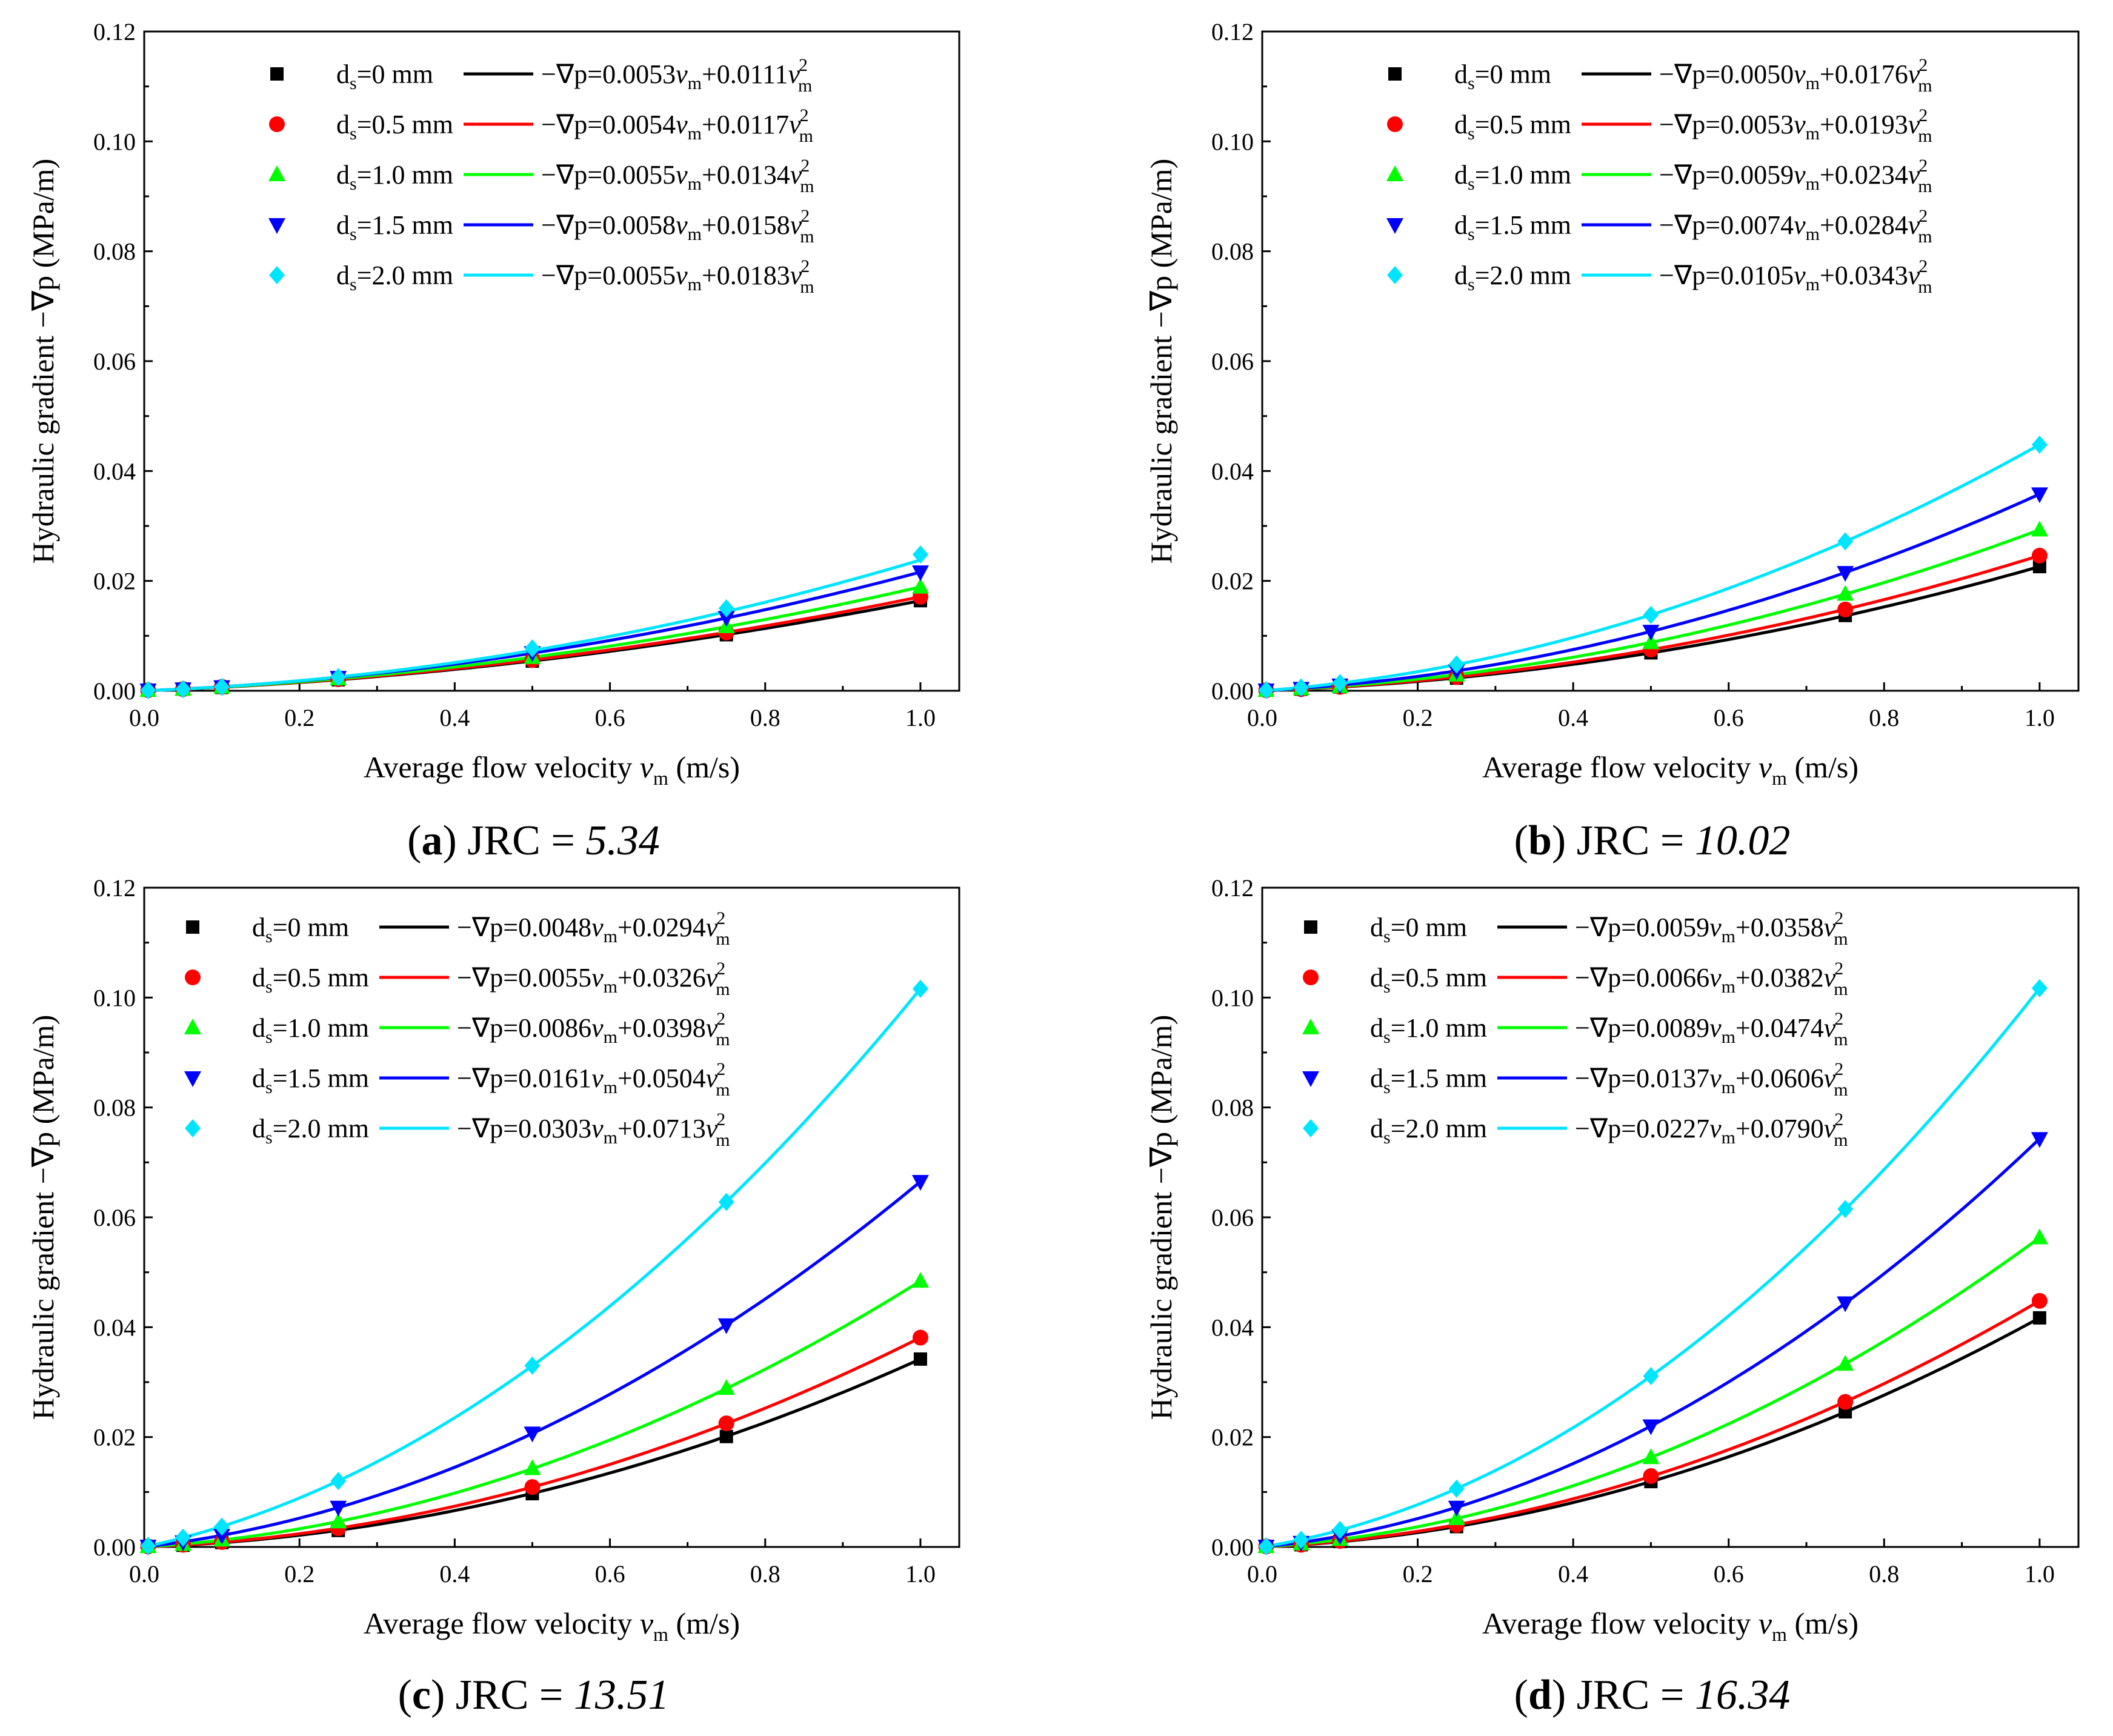 The width and height of the screenshot is (2113, 1736). What do you see at coordinates (1659, 276) in the screenshot?
I see `legend-entry: ds=2.0 mm −∇p=0.0105vm+0.0343v2 m` at bounding box center [1659, 276].